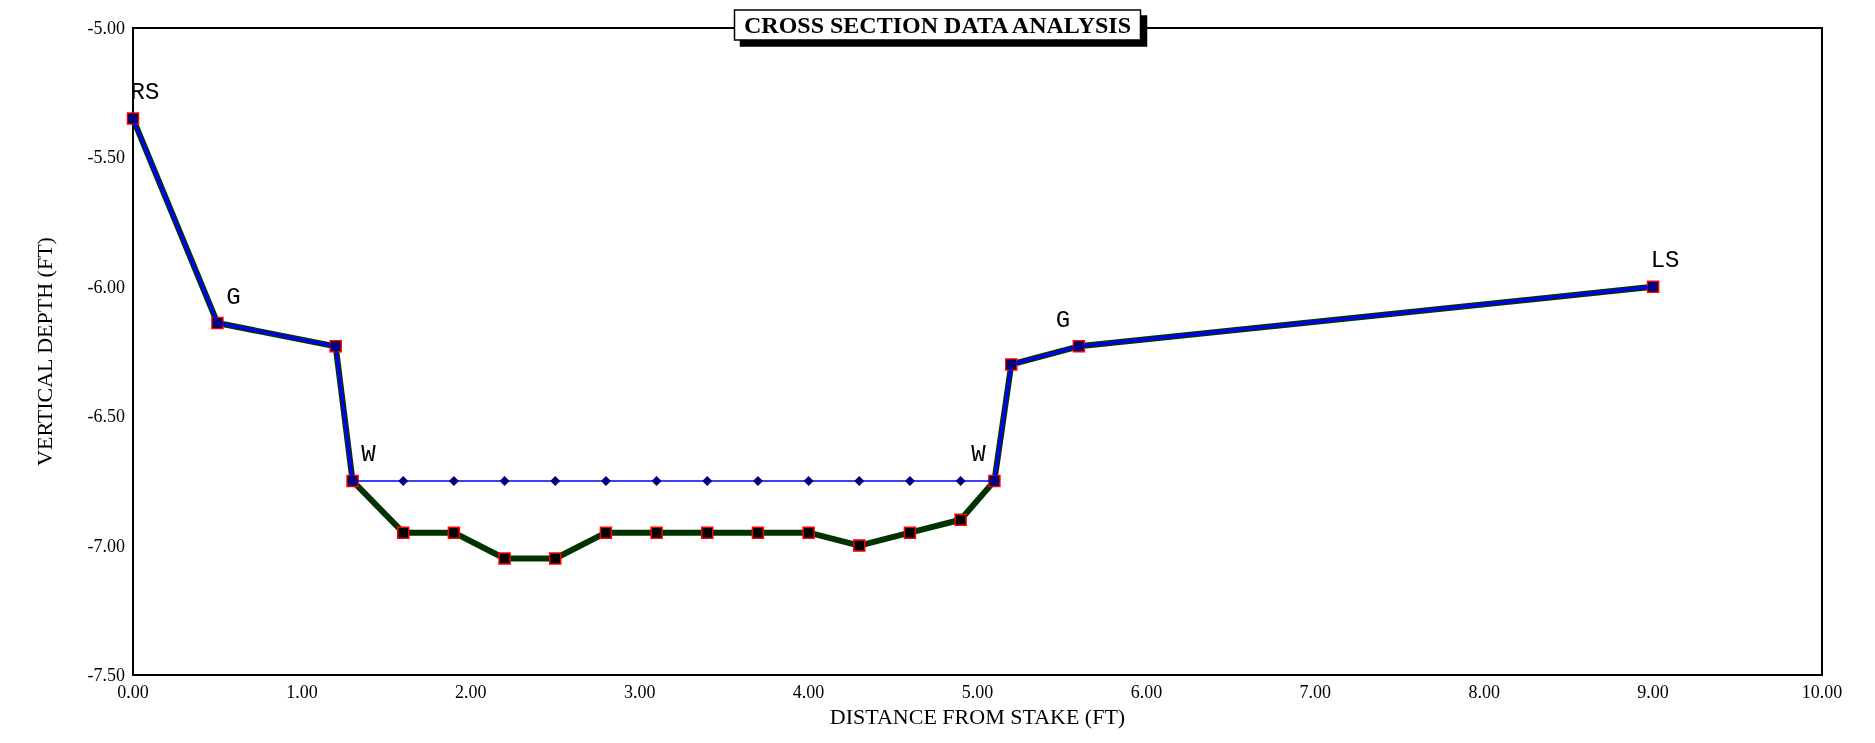 Image resolution: width=1875 pixels, height=743 pixels. I want to click on y-tick-label: -5.00, so click(106, 28).